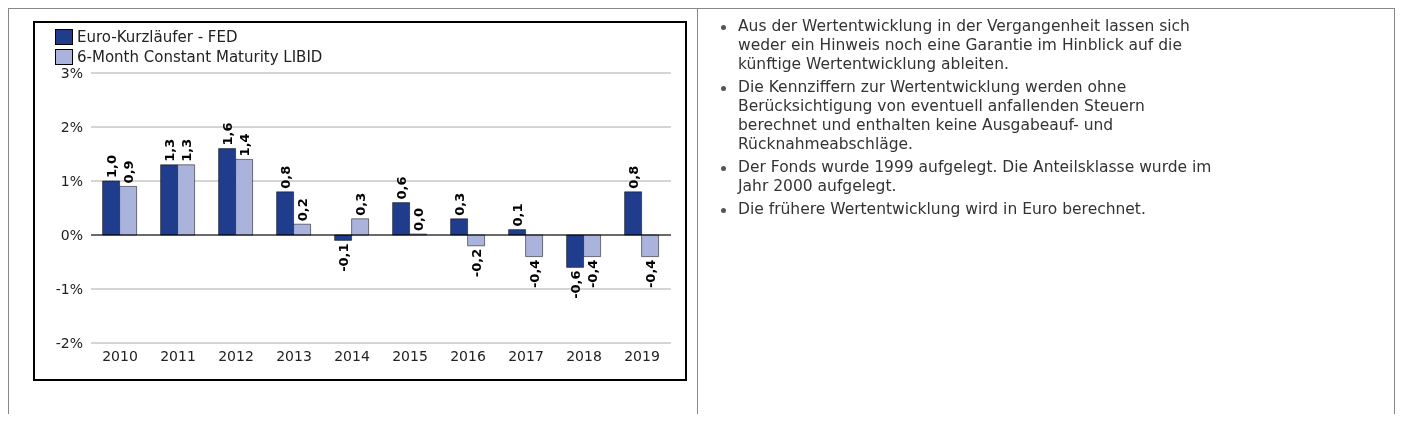 The height and width of the screenshot is (421, 1401). Describe the element at coordinates (71, 72) in the screenshot. I see `y-tick-label: 3%` at that location.